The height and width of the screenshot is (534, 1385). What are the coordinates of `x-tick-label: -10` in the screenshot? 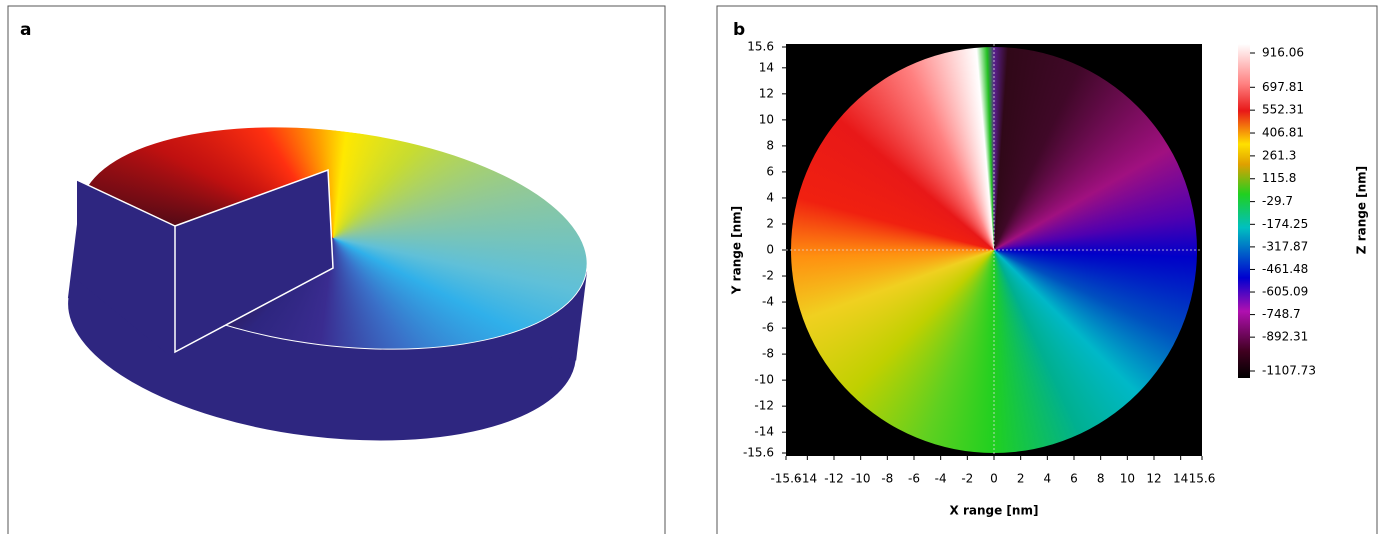 It's located at (861, 479).